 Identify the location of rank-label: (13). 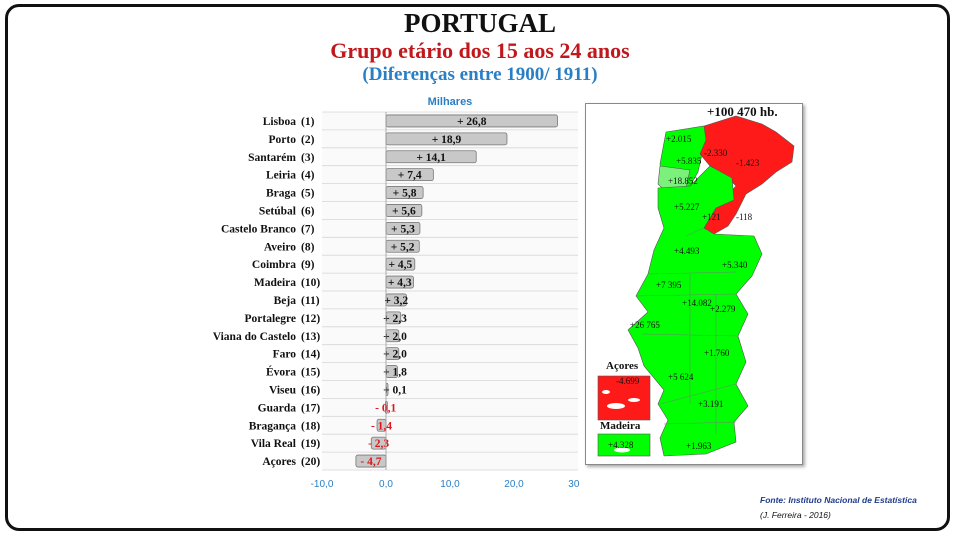
(310, 337).